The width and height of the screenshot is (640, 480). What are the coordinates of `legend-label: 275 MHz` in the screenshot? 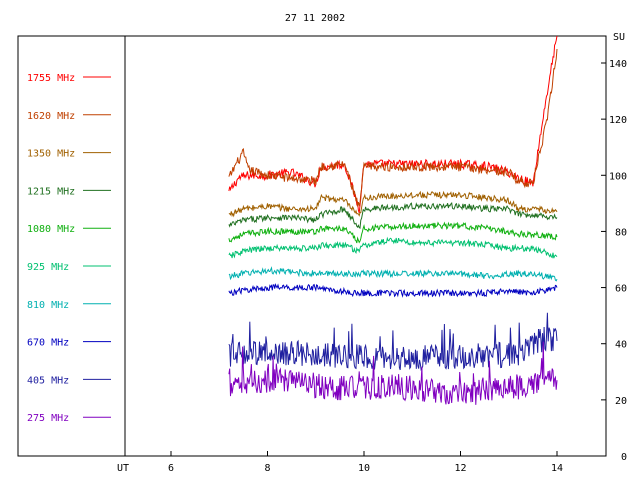 It's located at (48, 418).